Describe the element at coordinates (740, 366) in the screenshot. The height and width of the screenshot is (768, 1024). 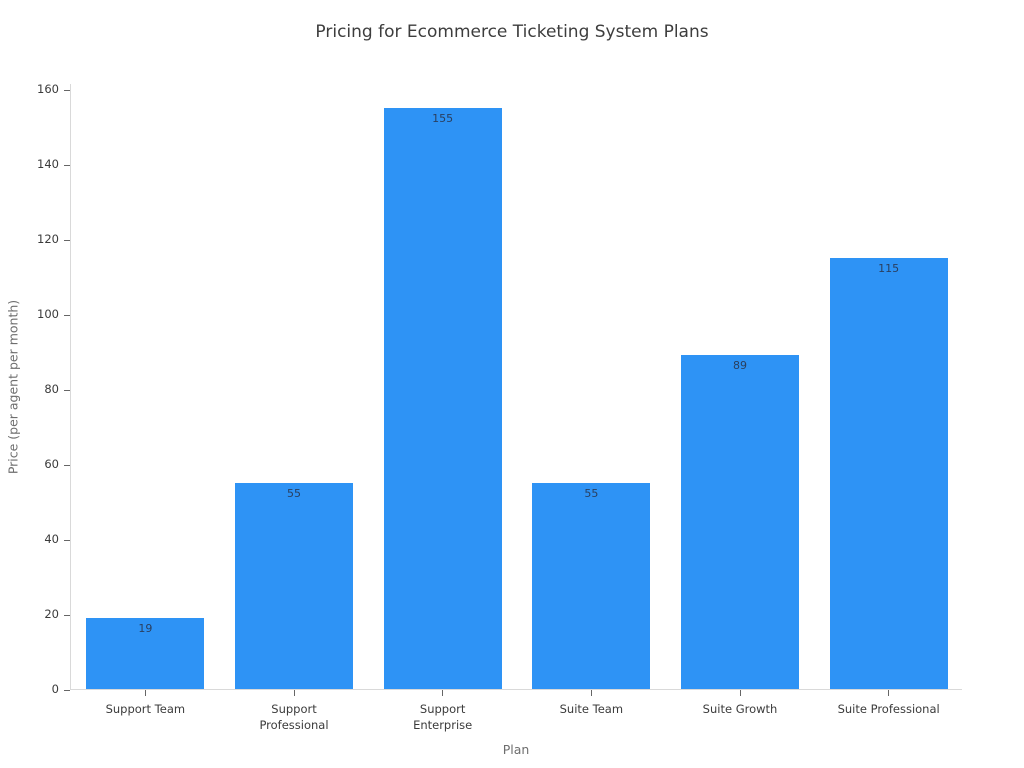
I see `bar-value-label: 89` at that location.